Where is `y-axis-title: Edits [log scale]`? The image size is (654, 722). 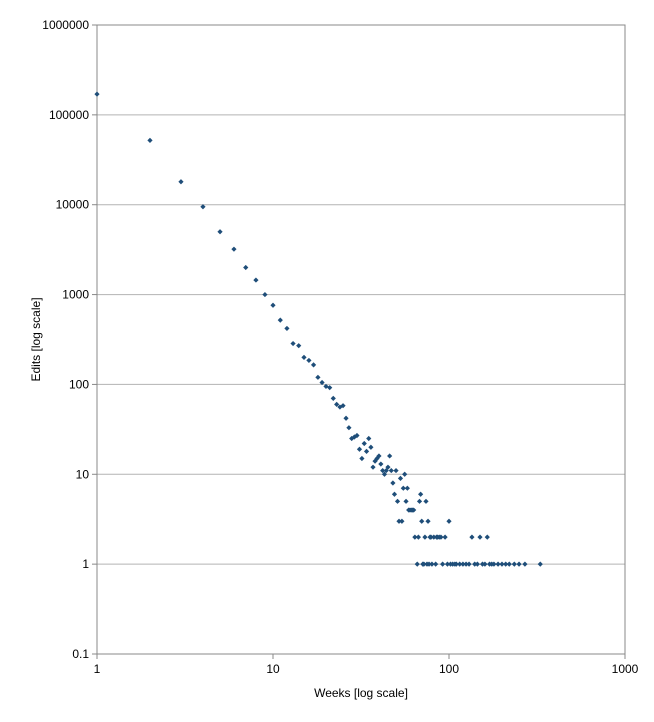 y-axis-title: Edits [log scale] is located at coordinates (36, 339).